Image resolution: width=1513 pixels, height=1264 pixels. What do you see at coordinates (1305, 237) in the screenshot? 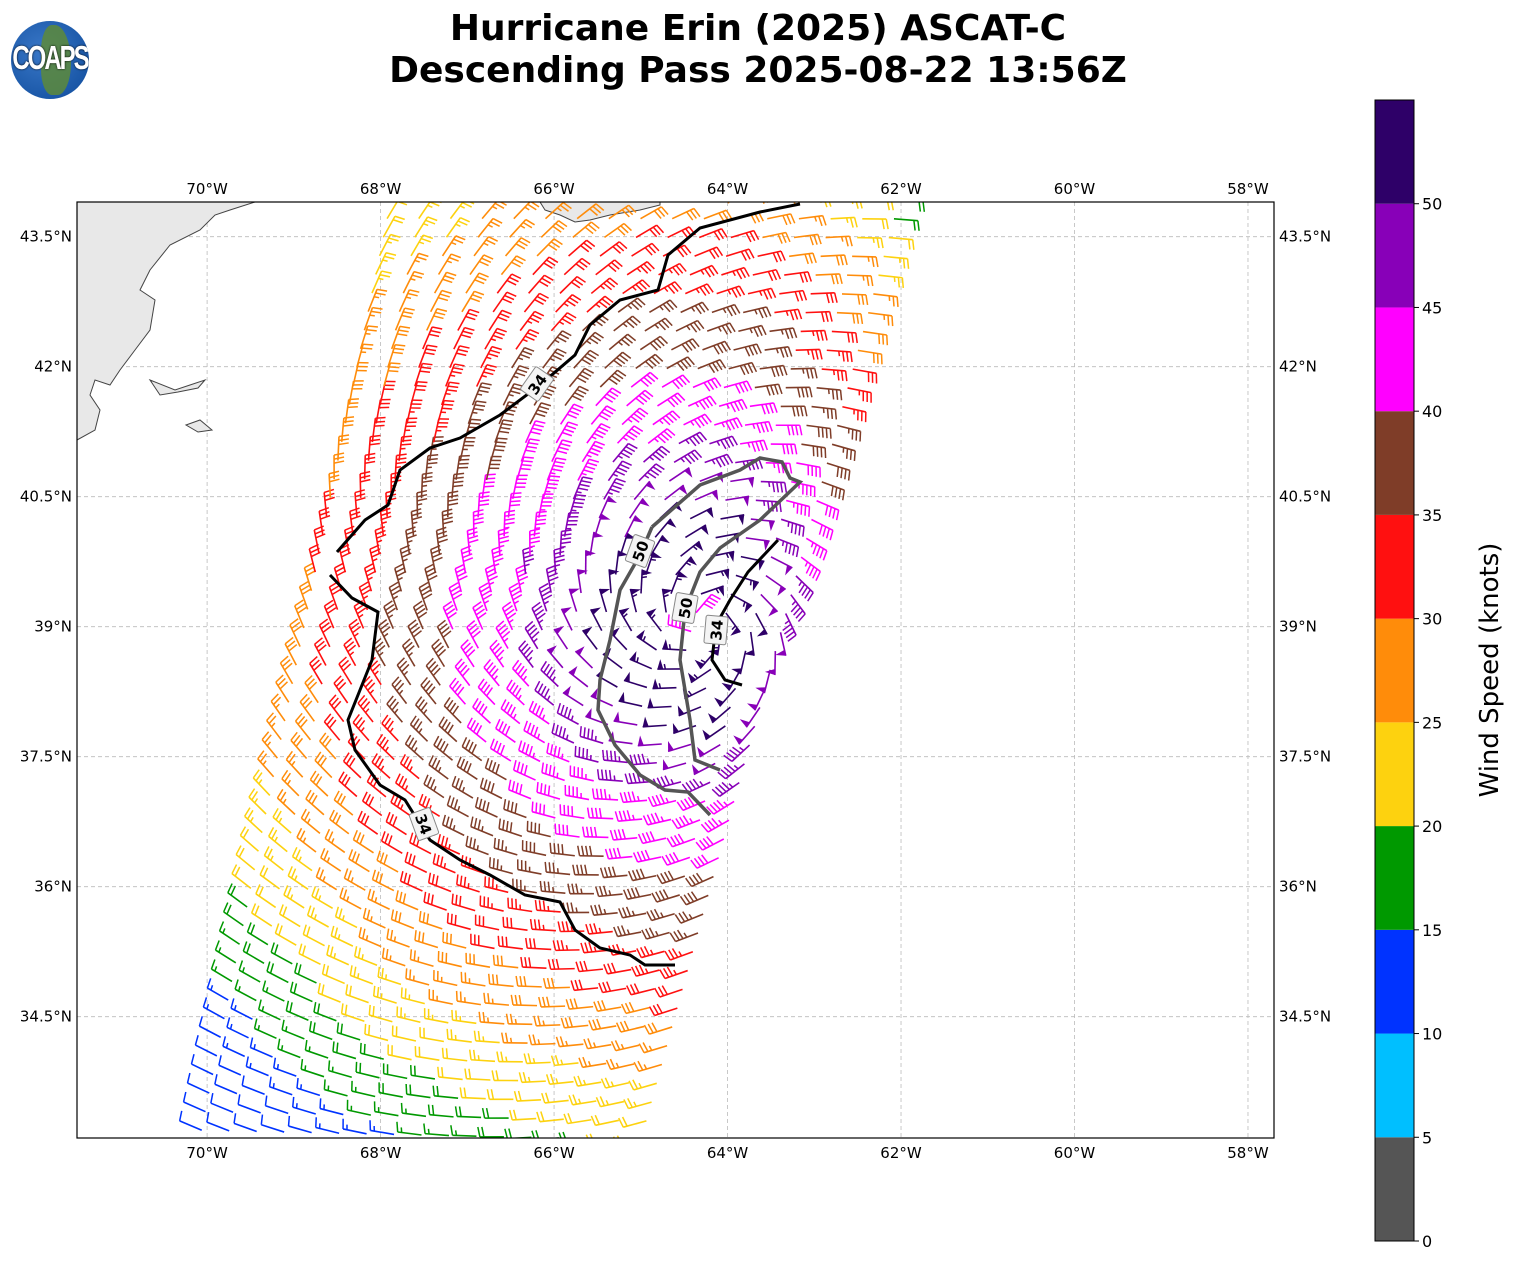
I see `lat-tick-label-right: 43.5°N` at bounding box center [1305, 237].